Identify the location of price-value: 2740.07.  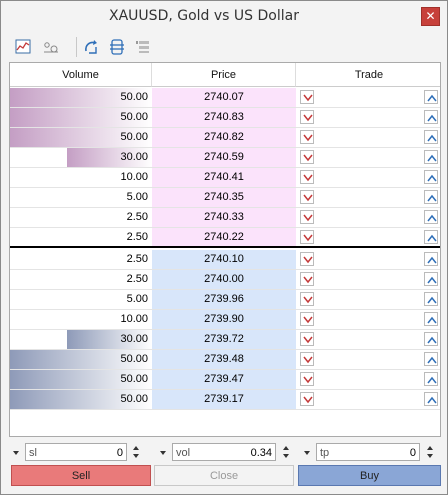
(224, 97).